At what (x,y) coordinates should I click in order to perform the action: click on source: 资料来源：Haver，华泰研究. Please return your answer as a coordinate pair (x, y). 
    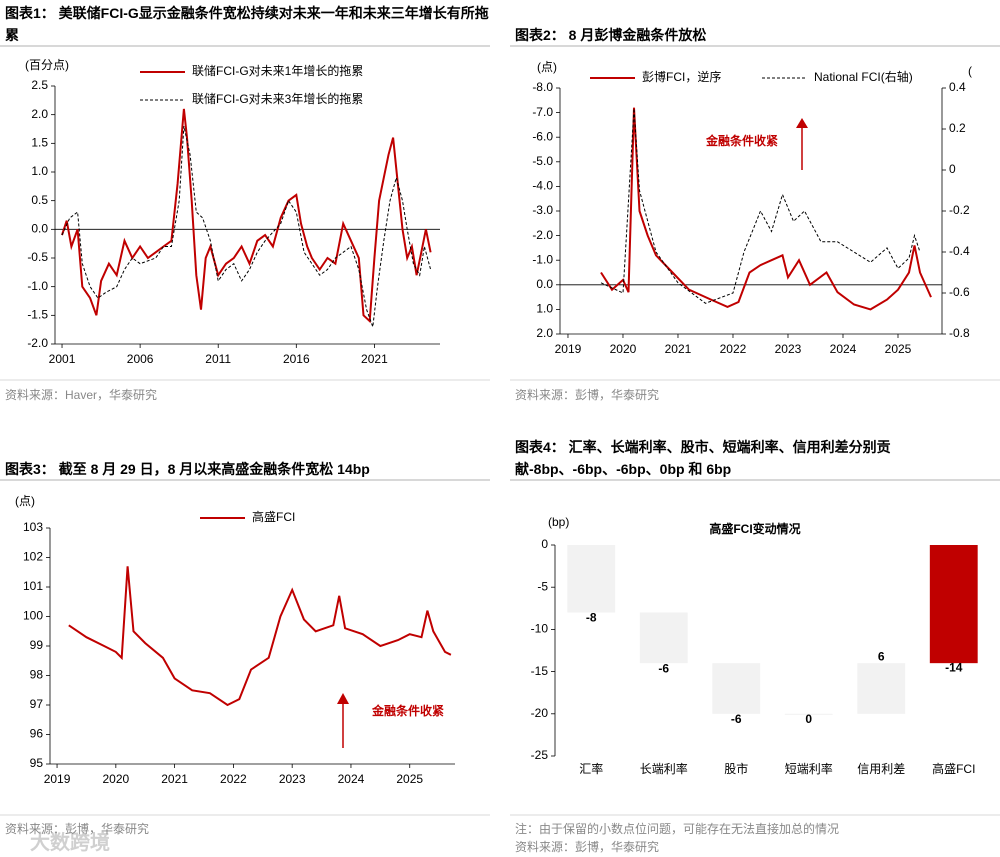
    Looking at the image, I should click on (81, 395).